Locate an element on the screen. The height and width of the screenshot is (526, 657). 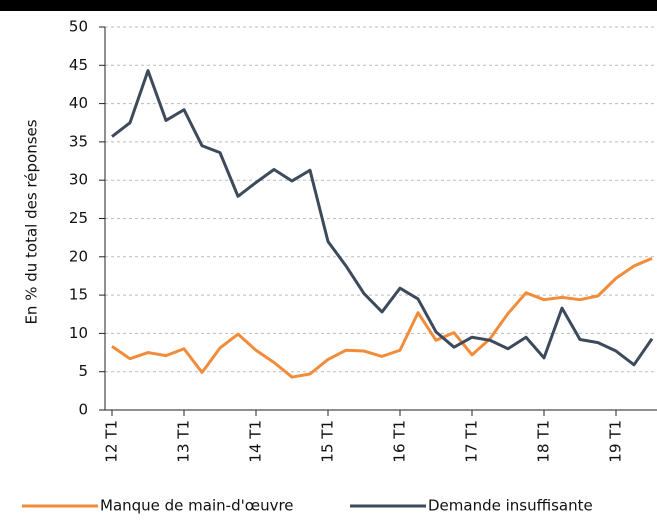
y-tick-label: 0 is located at coordinates (83, 410).